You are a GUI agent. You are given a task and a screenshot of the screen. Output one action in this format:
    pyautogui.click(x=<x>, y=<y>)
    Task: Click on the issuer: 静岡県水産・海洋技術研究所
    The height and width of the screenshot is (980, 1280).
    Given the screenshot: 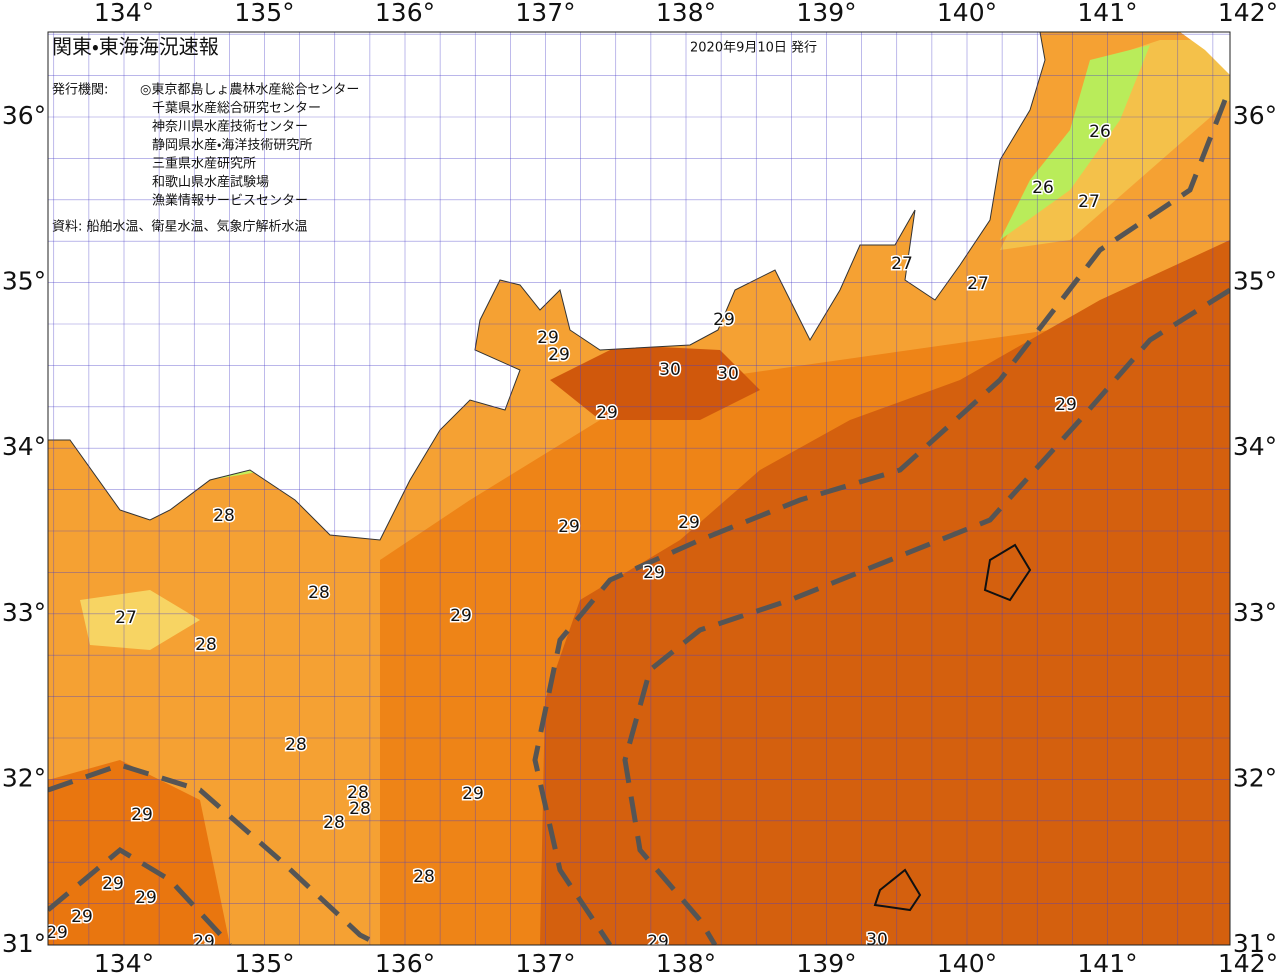 What is the action you would take?
    pyautogui.click(x=232, y=145)
    